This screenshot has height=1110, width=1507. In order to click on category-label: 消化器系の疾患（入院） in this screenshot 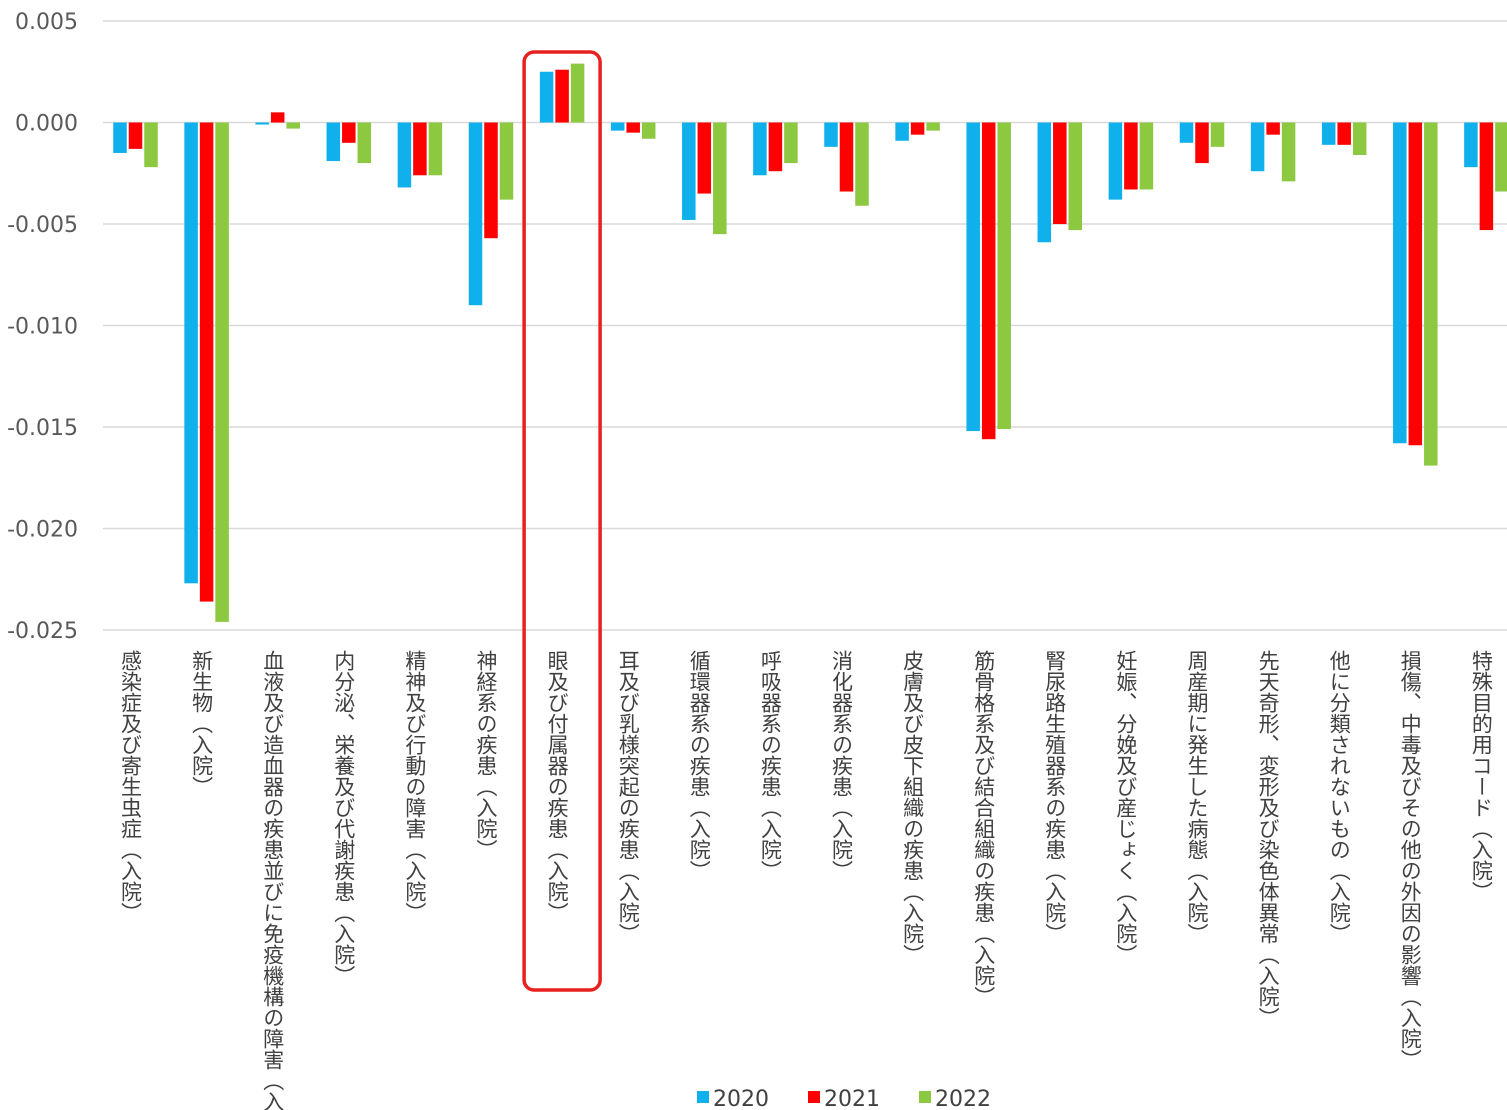, I will do `click(842, 765)`.